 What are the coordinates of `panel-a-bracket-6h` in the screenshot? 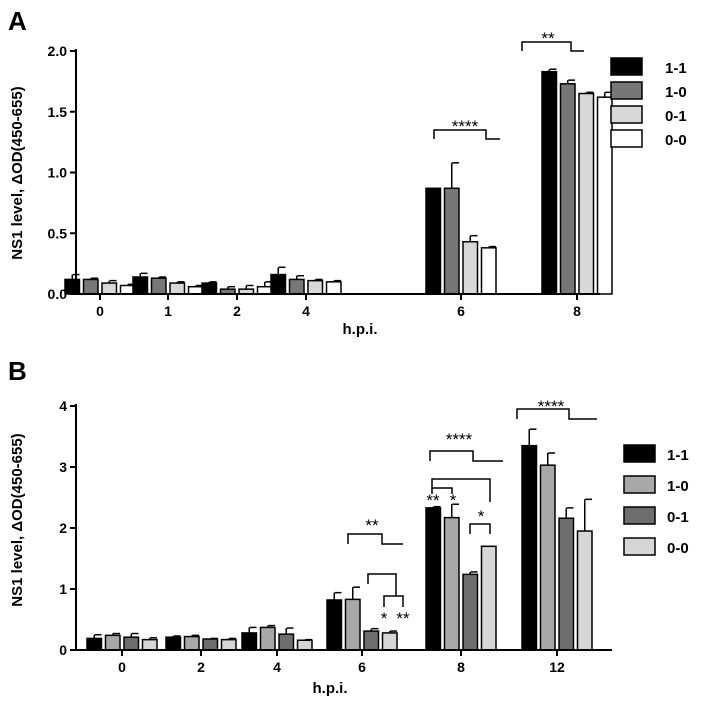 It's located at (466, 134).